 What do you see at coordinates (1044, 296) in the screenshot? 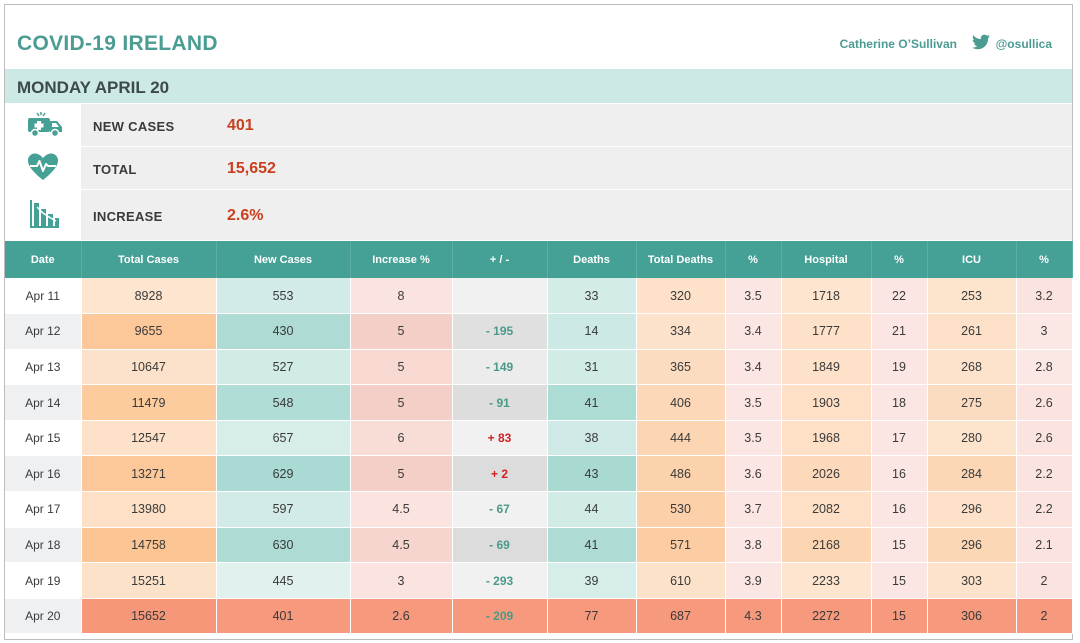
I see `cell-icu-pct: 3.2` at bounding box center [1044, 296].